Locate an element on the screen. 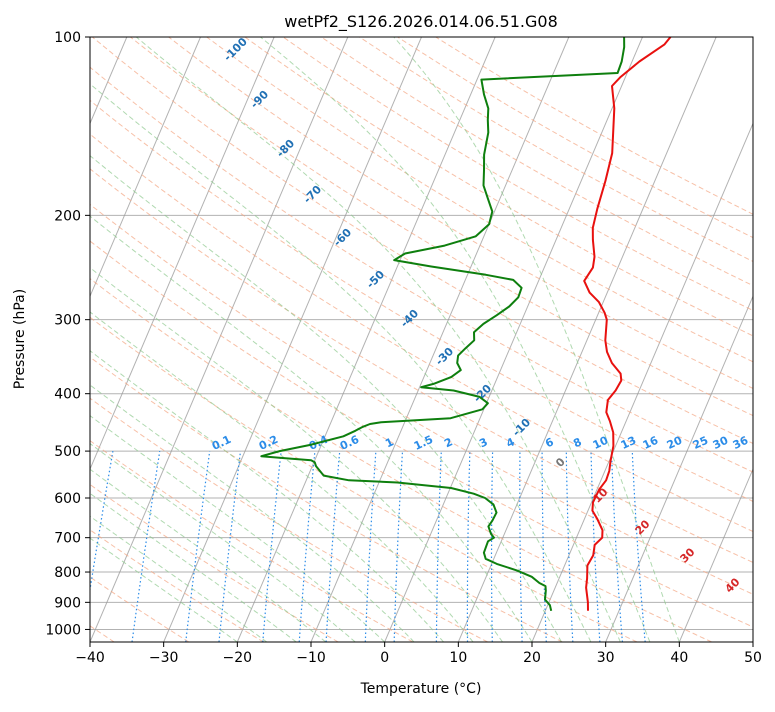 This screenshot has width=775, height=712. x-axis-label: Temperature (°C) is located at coordinates (421, 689).